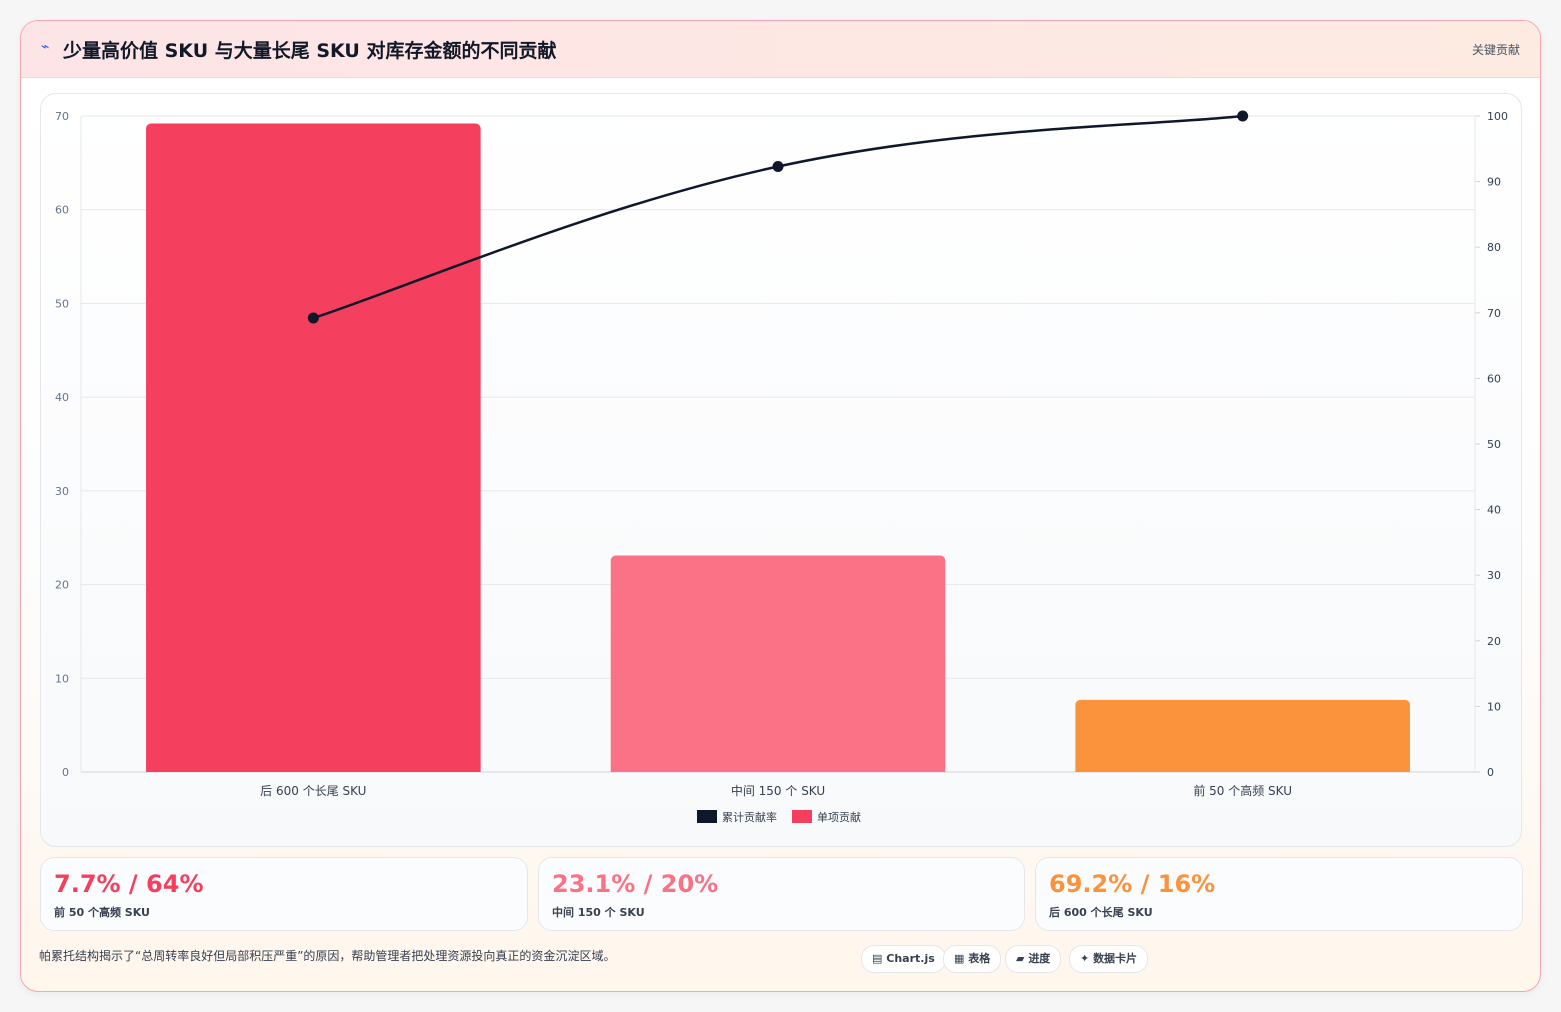  What do you see at coordinates (1115, 958) in the screenshot?
I see `pill-label: 数据卡片` at bounding box center [1115, 958].